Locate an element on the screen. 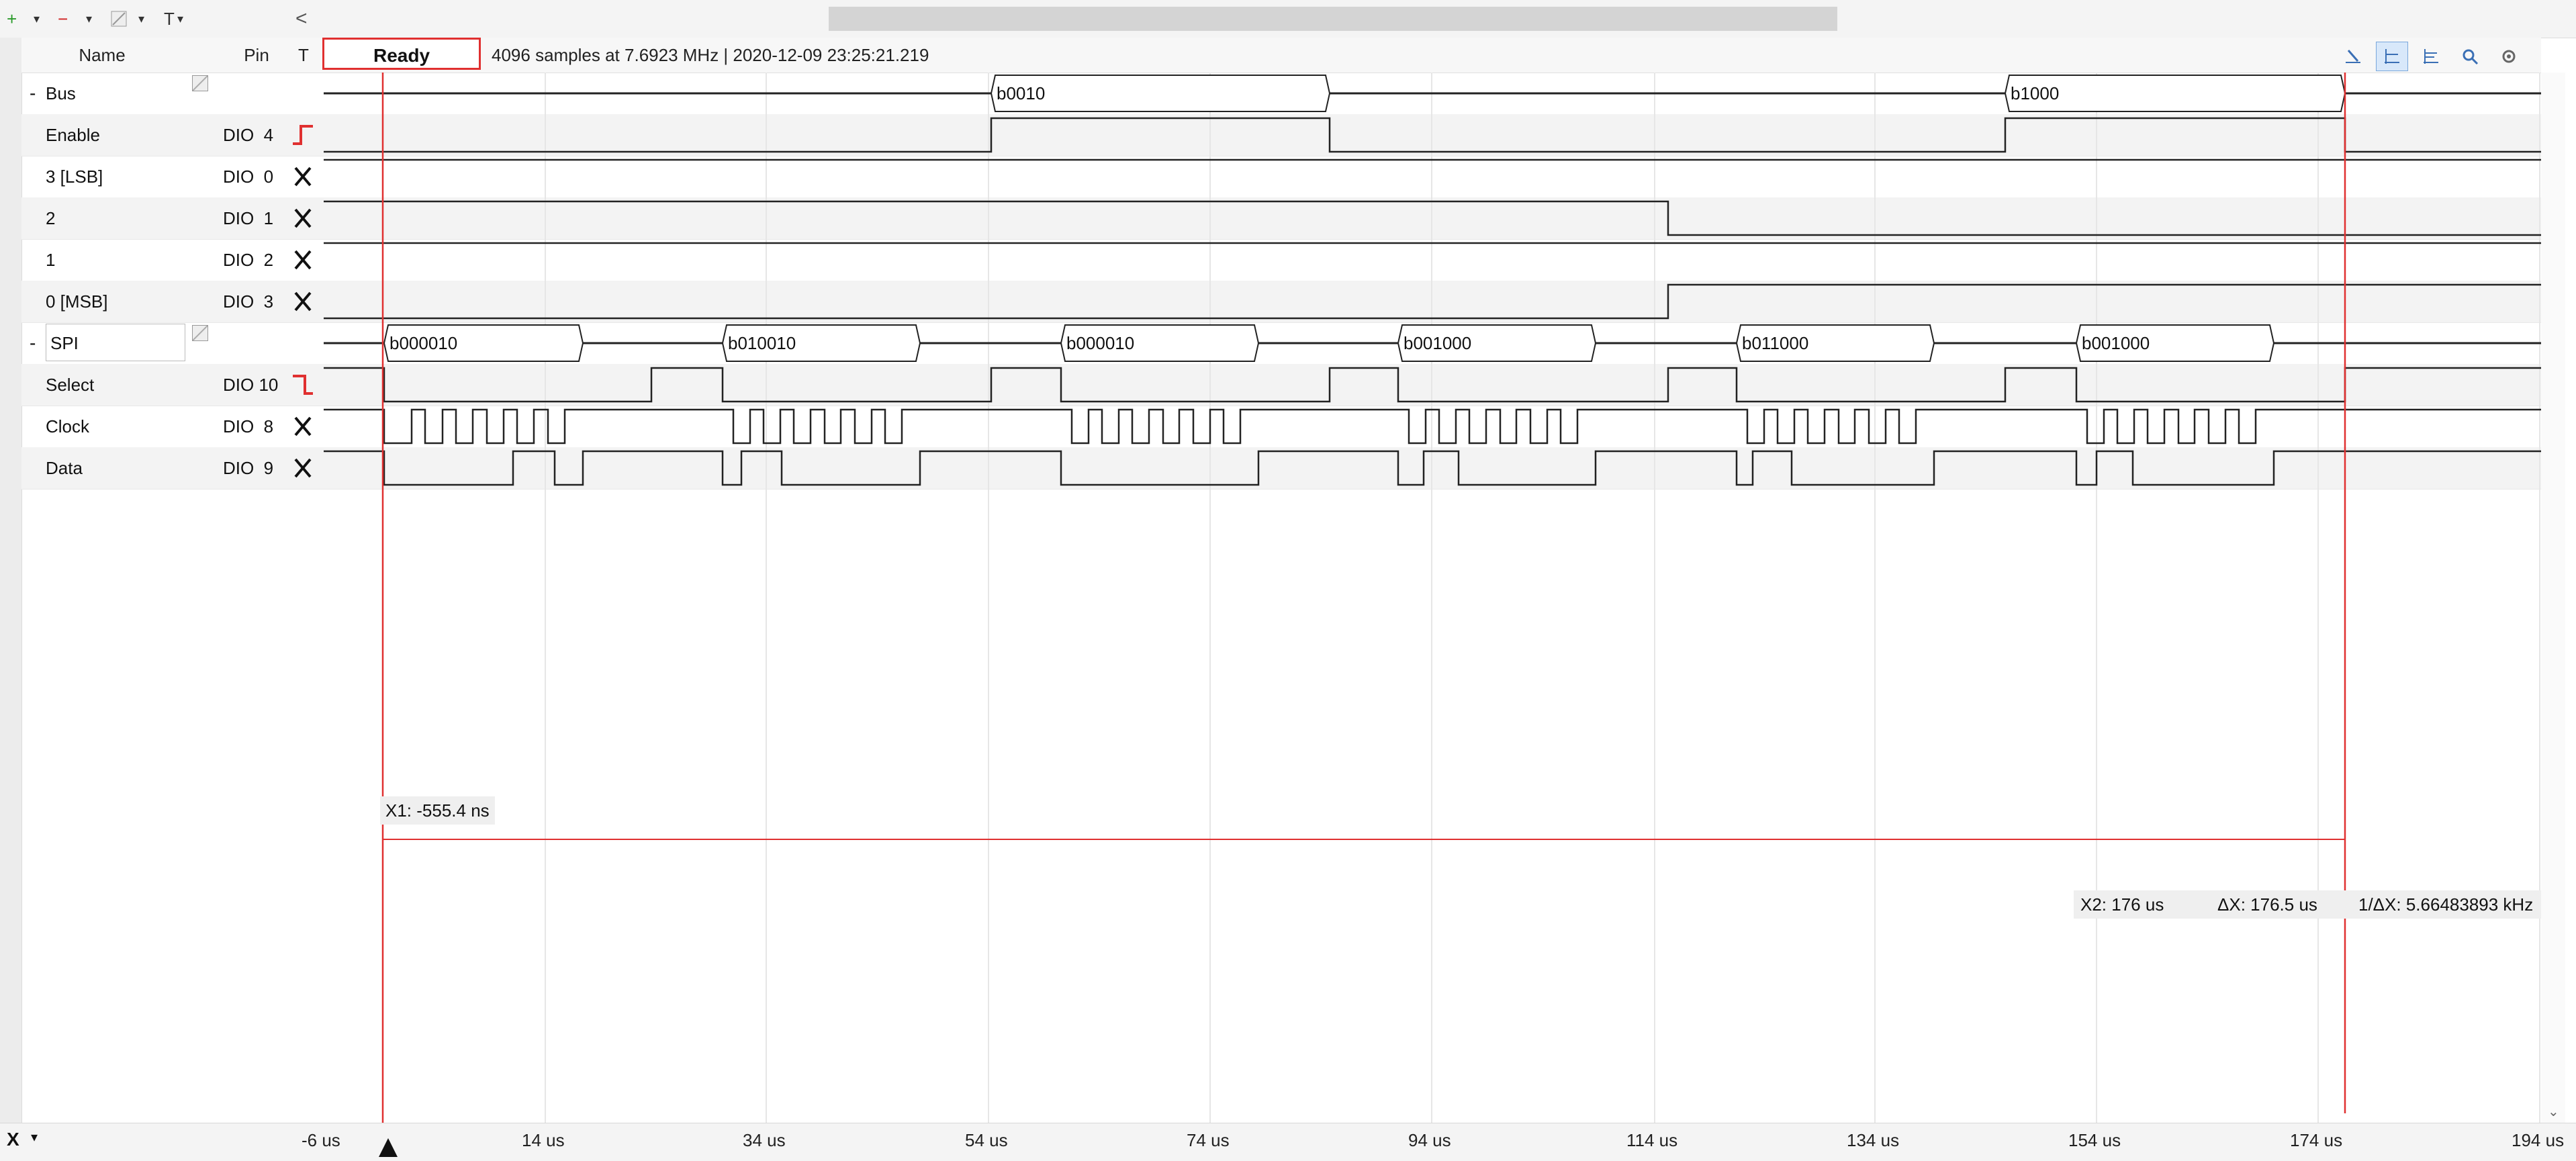 The height and width of the screenshot is (1161, 2576). channel-row: Enable DIO 4 is located at coordinates (1281, 135).